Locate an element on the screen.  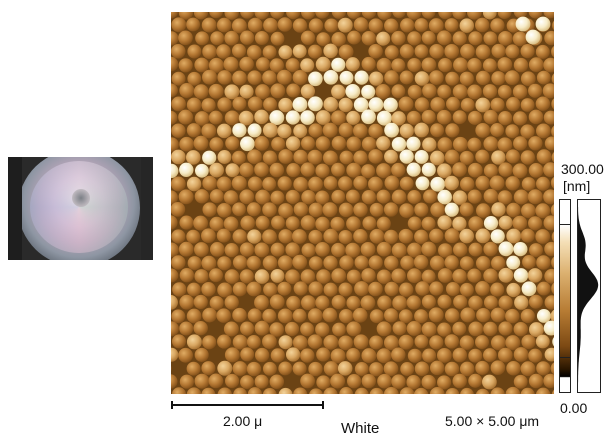
color-scale-max: 300.00 is located at coordinates (582, 169).